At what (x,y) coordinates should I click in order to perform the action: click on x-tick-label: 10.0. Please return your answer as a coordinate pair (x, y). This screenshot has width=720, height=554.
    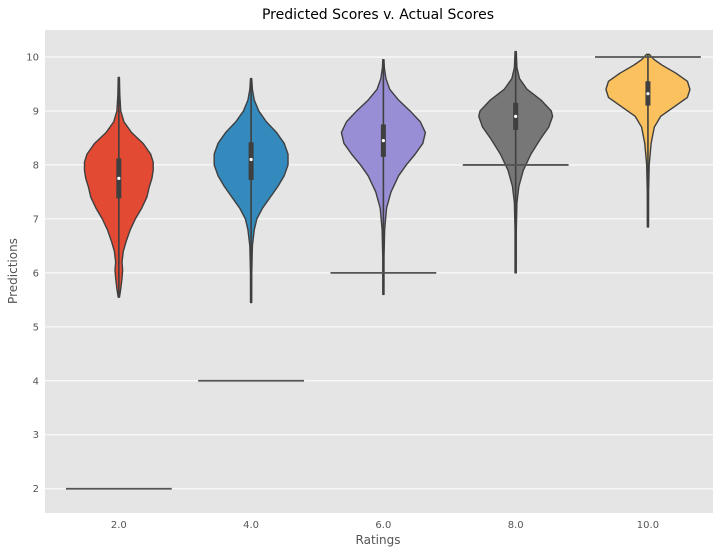
    Looking at the image, I should click on (648, 525).